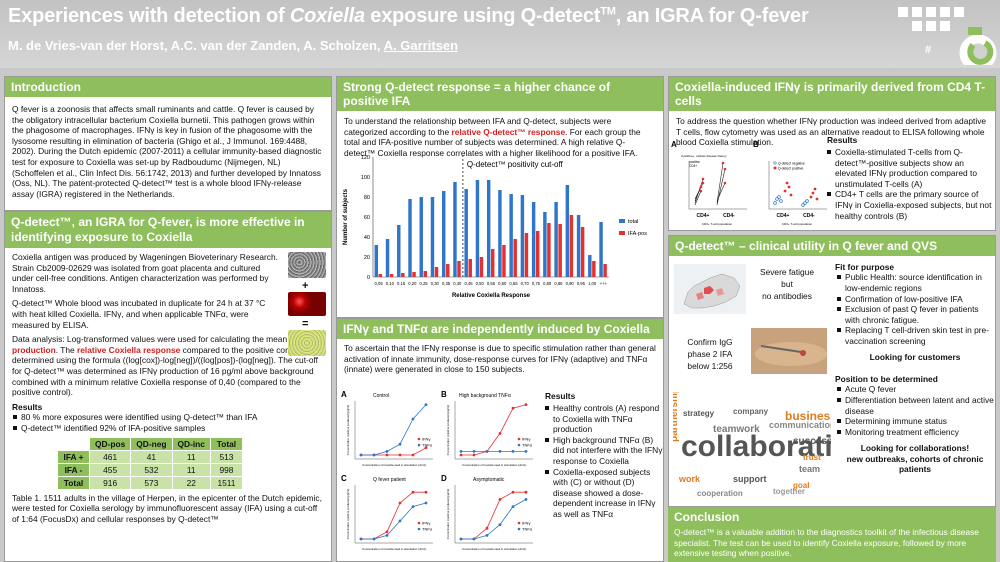 This screenshot has width=1000, height=562. What do you see at coordinates (865, 267) in the screenshot?
I see `fit-heading: Fit for purpose` at bounding box center [865, 267].